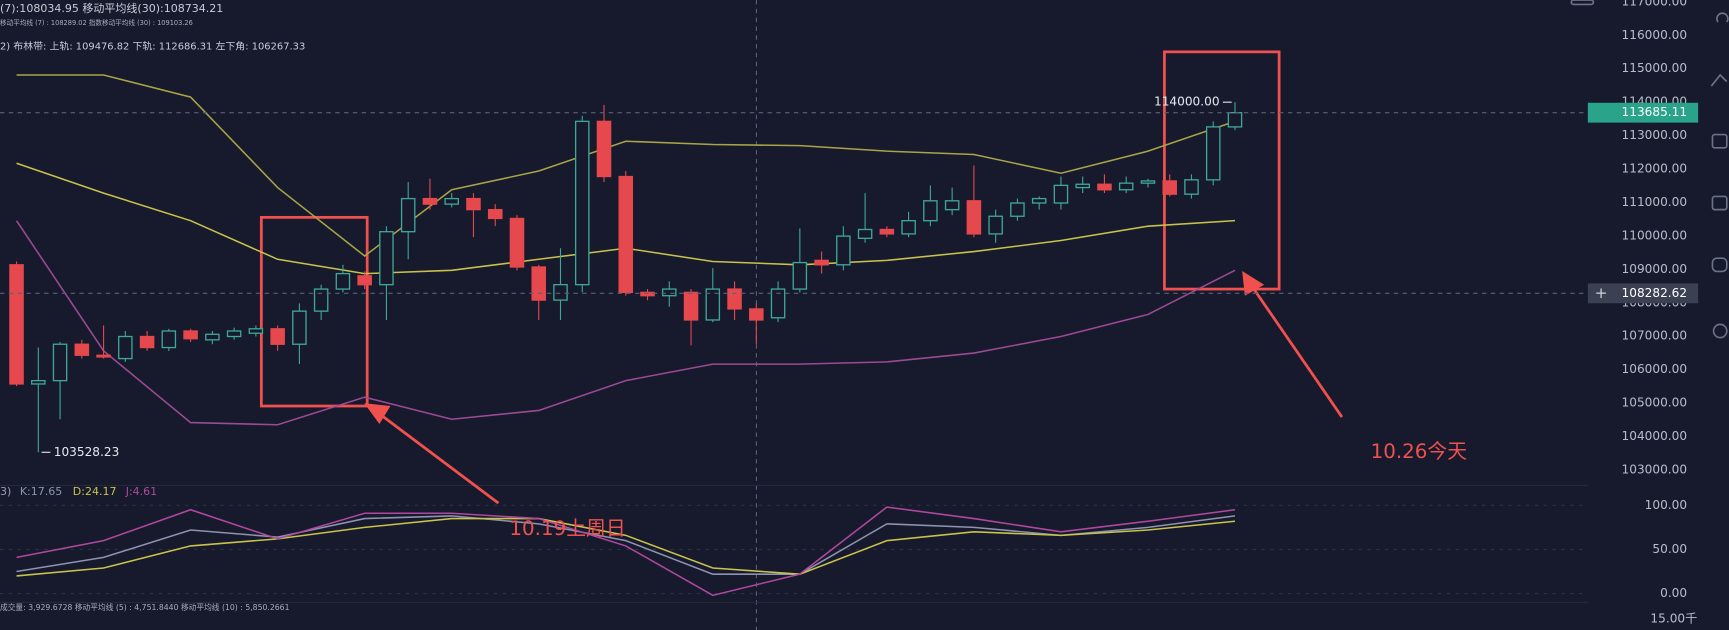 Image resolution: width=1729 pixels, height=630 pixels. I want to click on y-tick-label: 0.00, so click(1673, 593).